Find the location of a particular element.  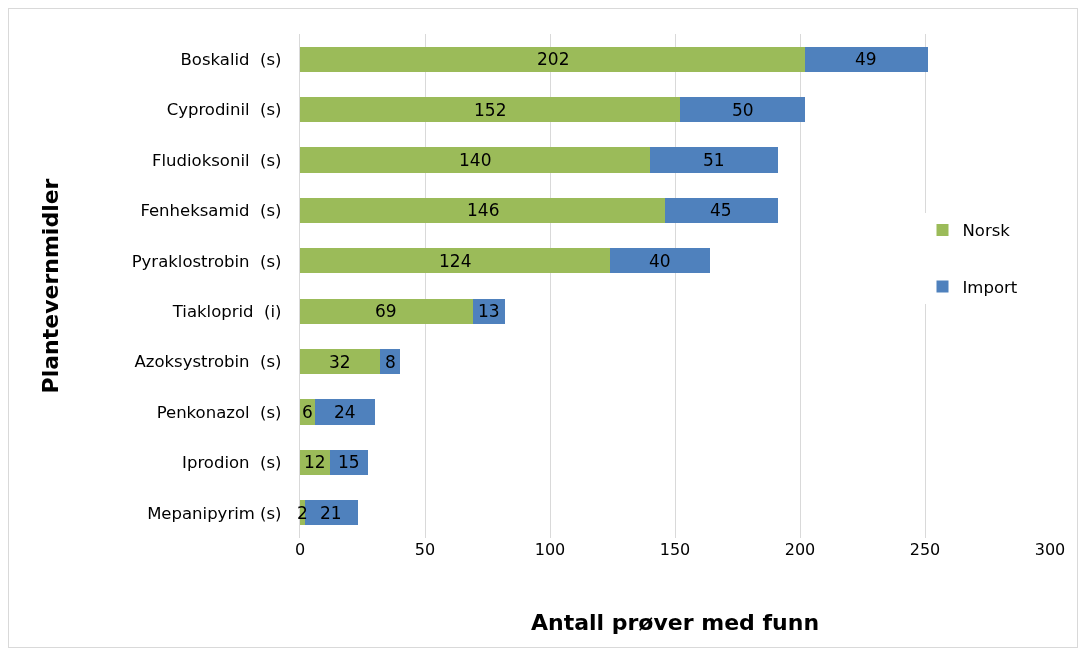

data-label: 69 is located at coordinates (386, 311).